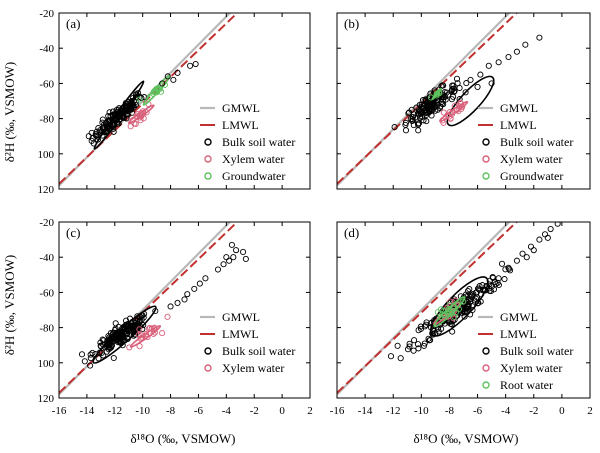 This screenshot has width=600, height=453. What do you see at coordinates (517, 385) in the screenshot?
I see `legend-item: Root water` at bounding box center [517, 385].